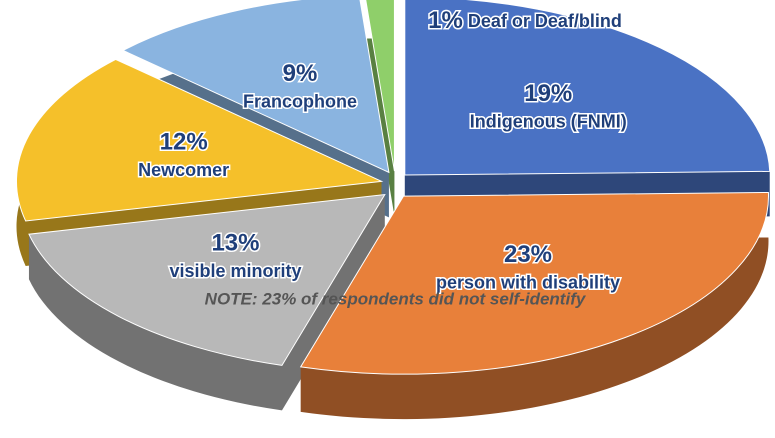  I want to click on value-label: 13%, so click(235, 243).